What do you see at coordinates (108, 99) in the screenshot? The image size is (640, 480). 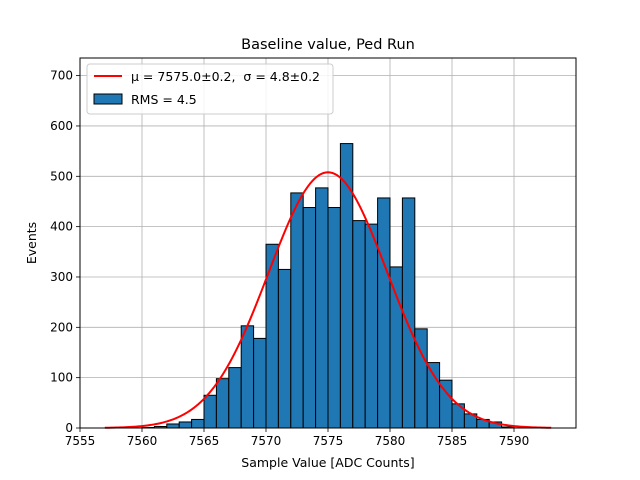 I see `legend-histogram-swatch` at bounding box center [108, 99].